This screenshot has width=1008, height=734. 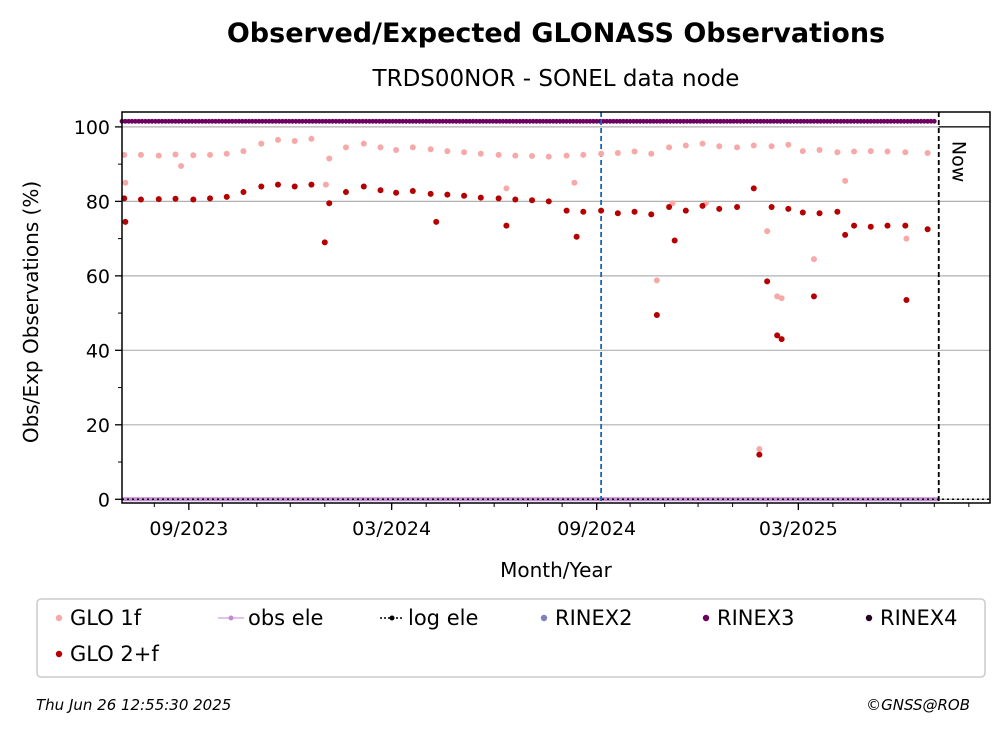 What do you see at coordinates (98, 314) in the screenshot?
I see `y-axis: 0 20 40 60 80 100` at bounding box center [98, 314].